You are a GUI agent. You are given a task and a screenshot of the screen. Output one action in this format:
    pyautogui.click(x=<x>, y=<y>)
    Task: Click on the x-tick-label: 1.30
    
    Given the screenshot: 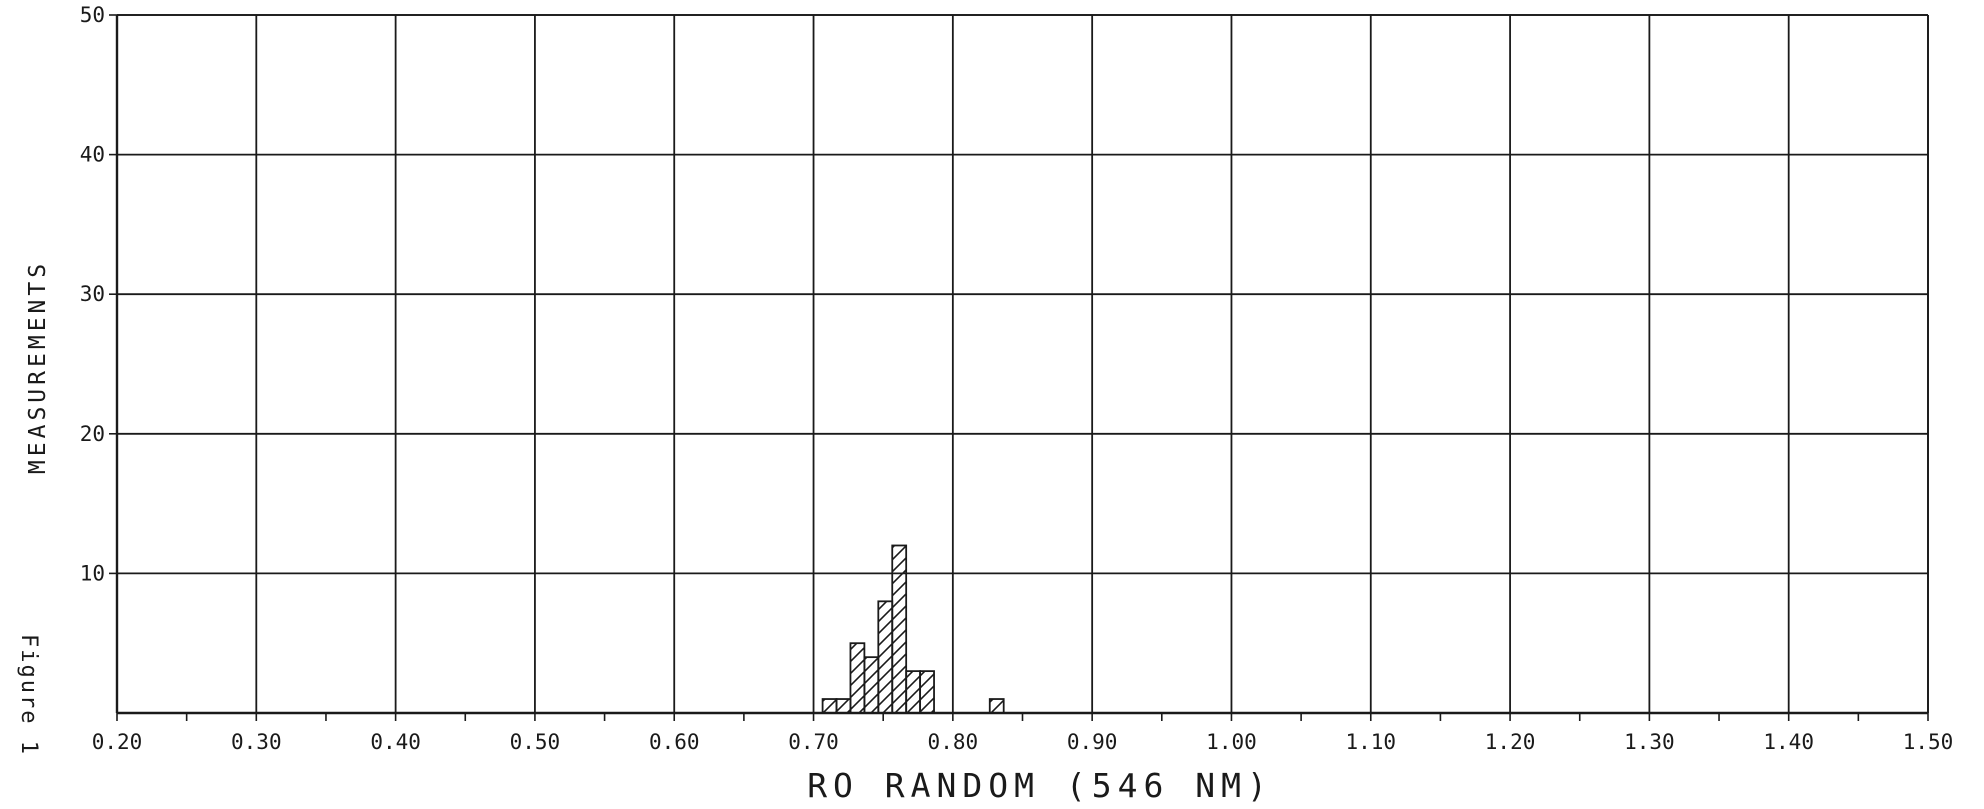 What is the action you would take?
    pyautogui.click(x=1649, y=742)
    